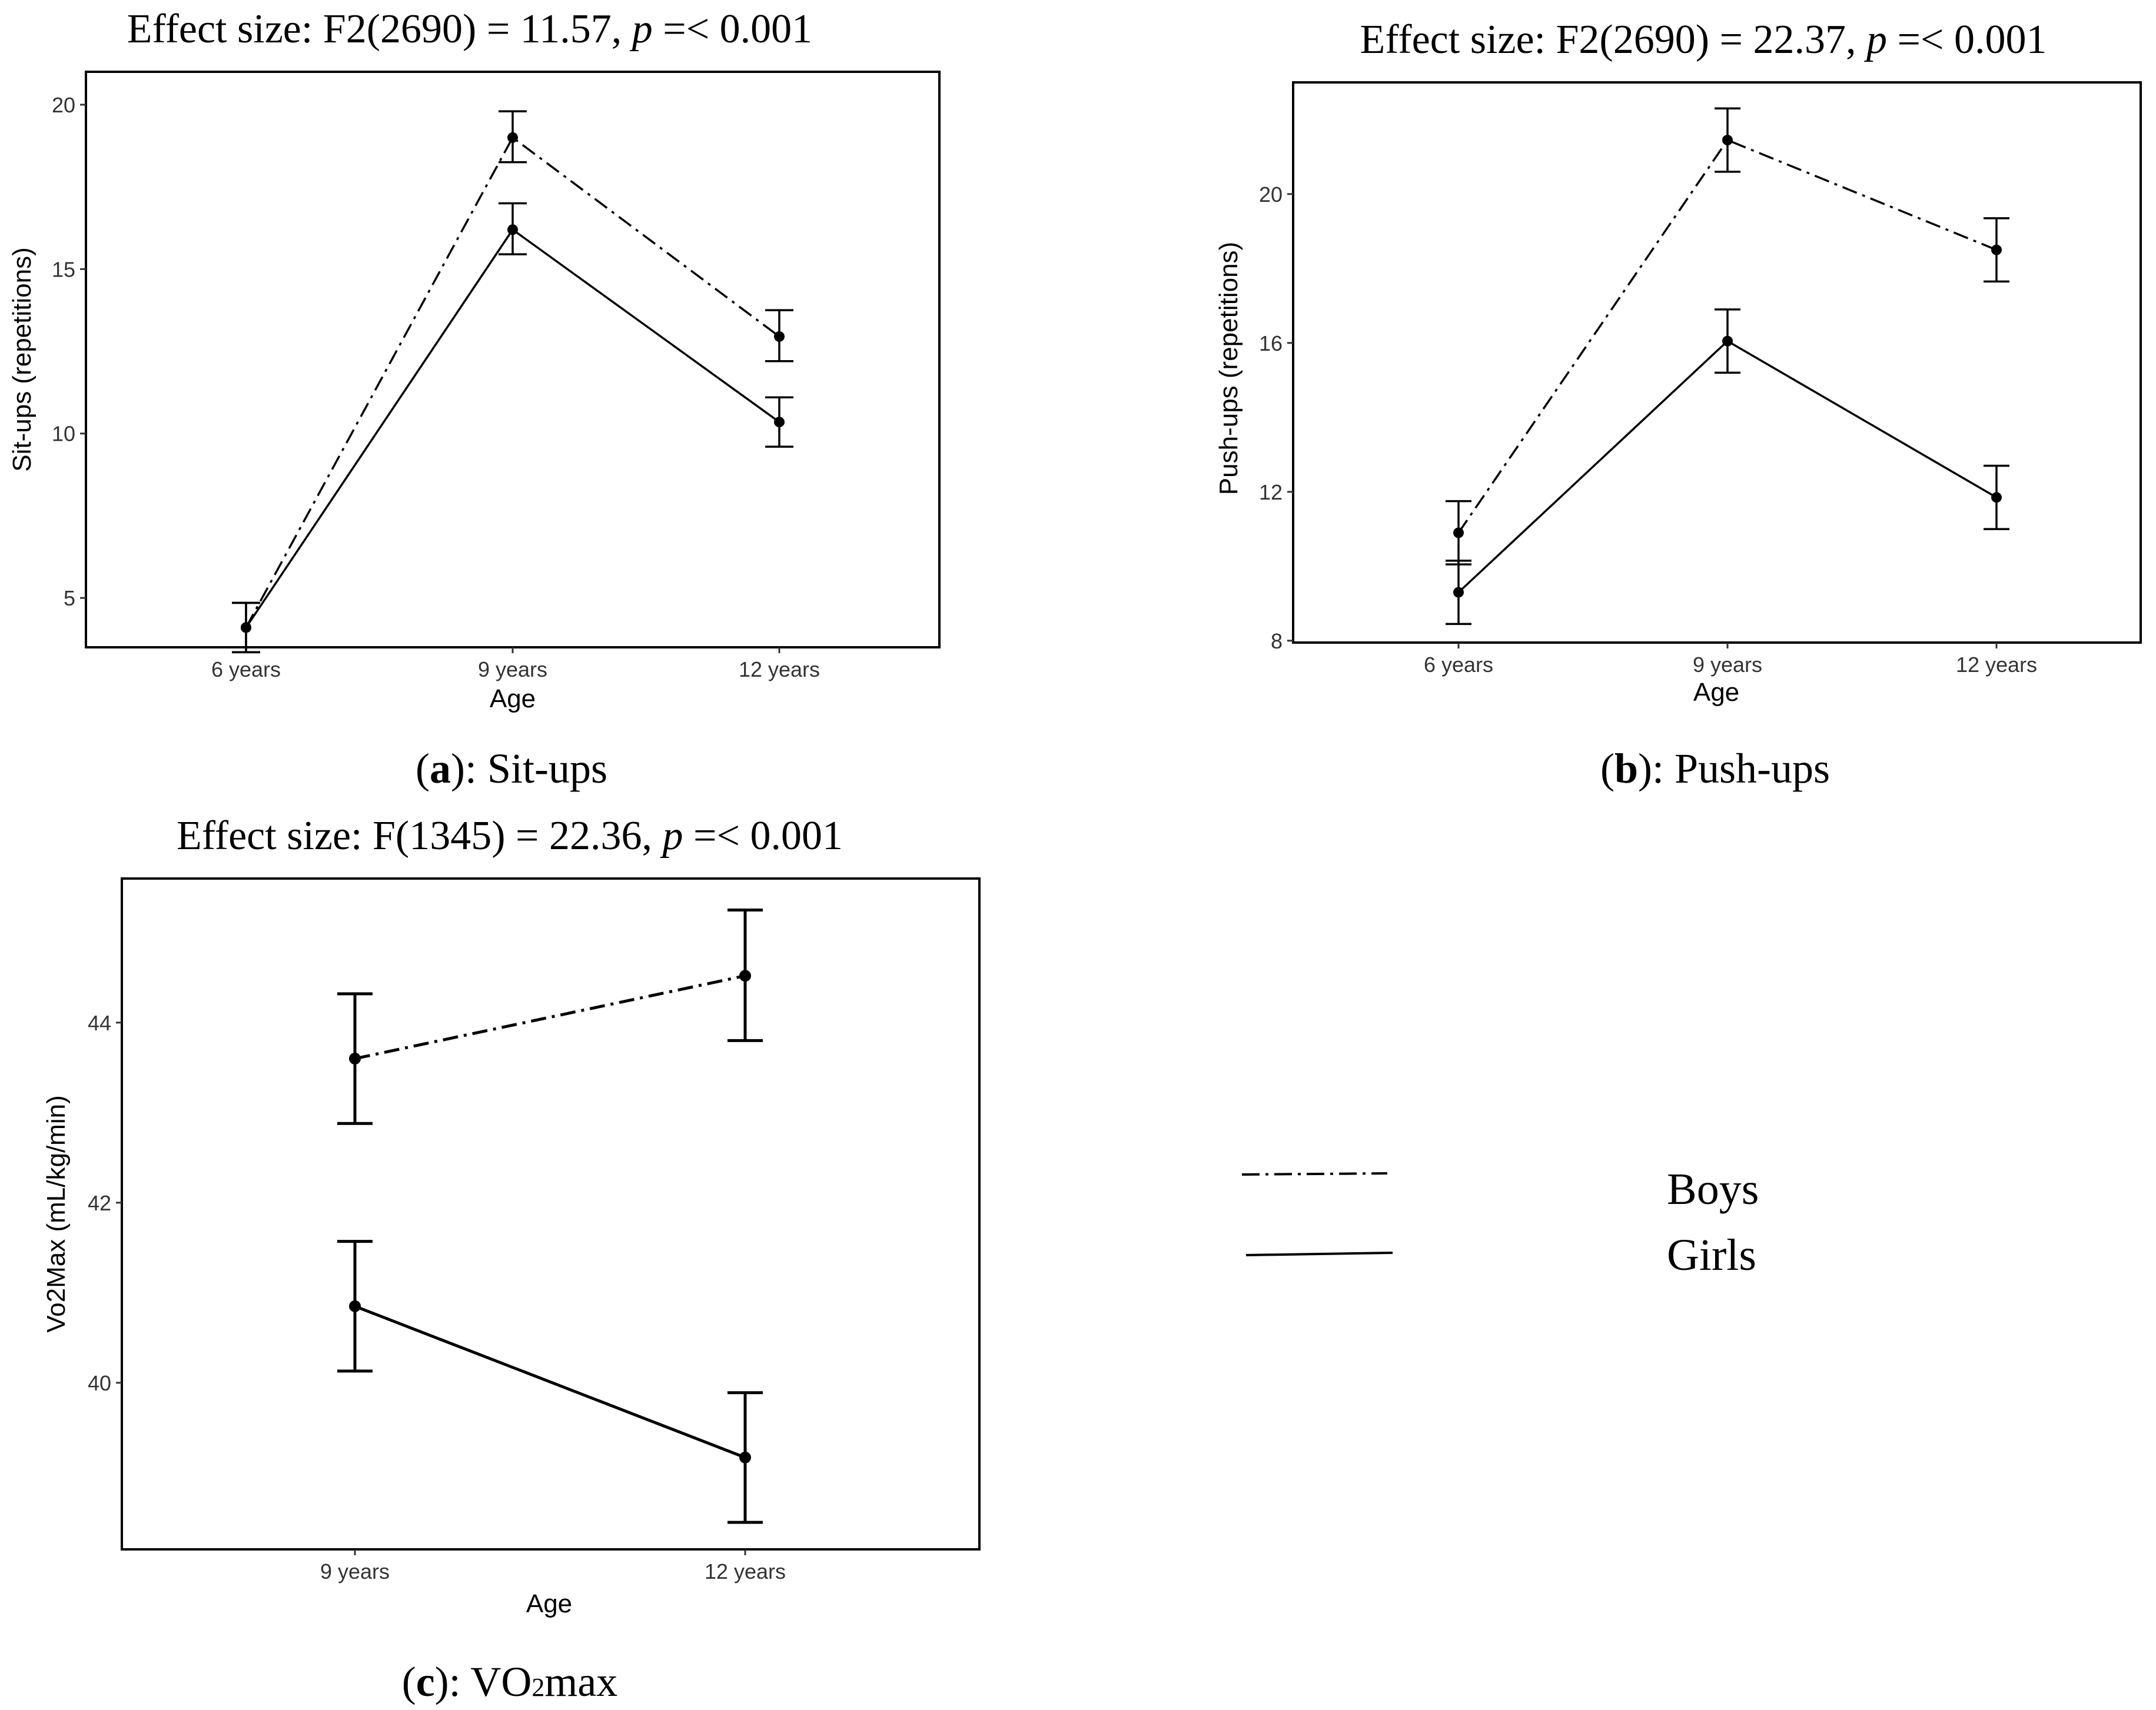 Image resolution: width=2156 pixels, height=1710 pixels. What do you see at coordinates (1715, 768) in the screenshot?
I see `panel-b-caption: (b): Push-ups` at bounding box center [1715, 768].